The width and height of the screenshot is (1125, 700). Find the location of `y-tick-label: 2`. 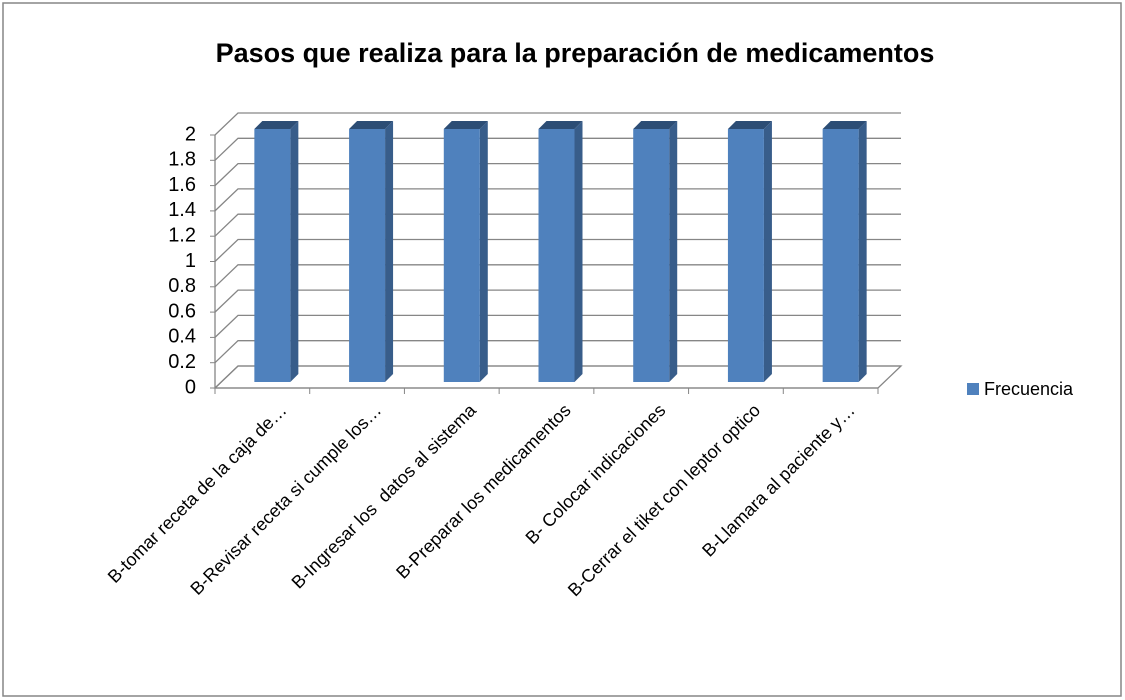

y-tick-label: 2 is located at coordinates (190, 134).